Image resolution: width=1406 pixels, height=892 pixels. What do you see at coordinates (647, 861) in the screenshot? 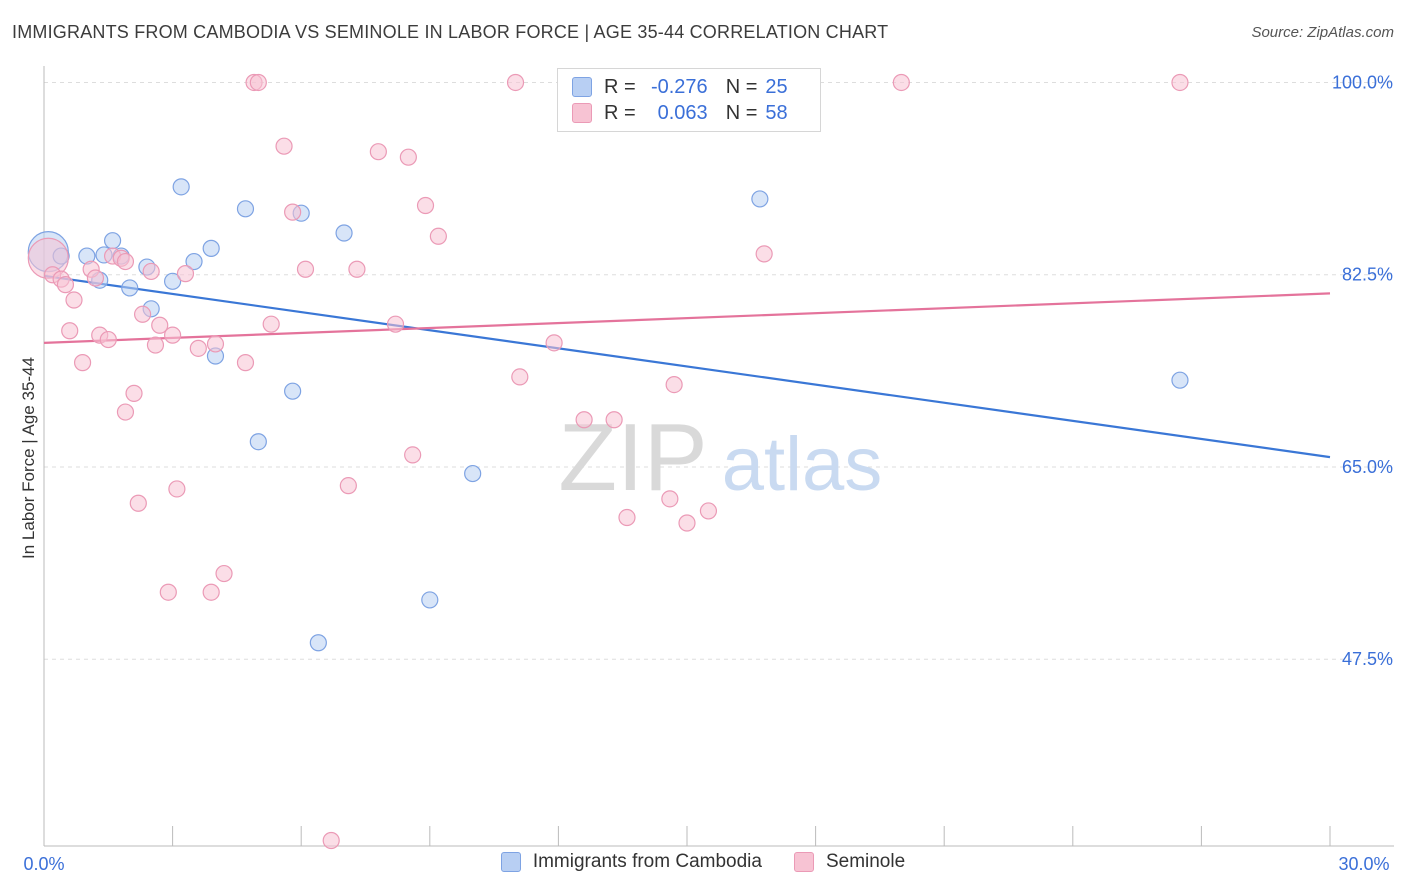
I see `legend-label-cambodia: Immigrants from Cambodia` at bounding box center [647, 861].